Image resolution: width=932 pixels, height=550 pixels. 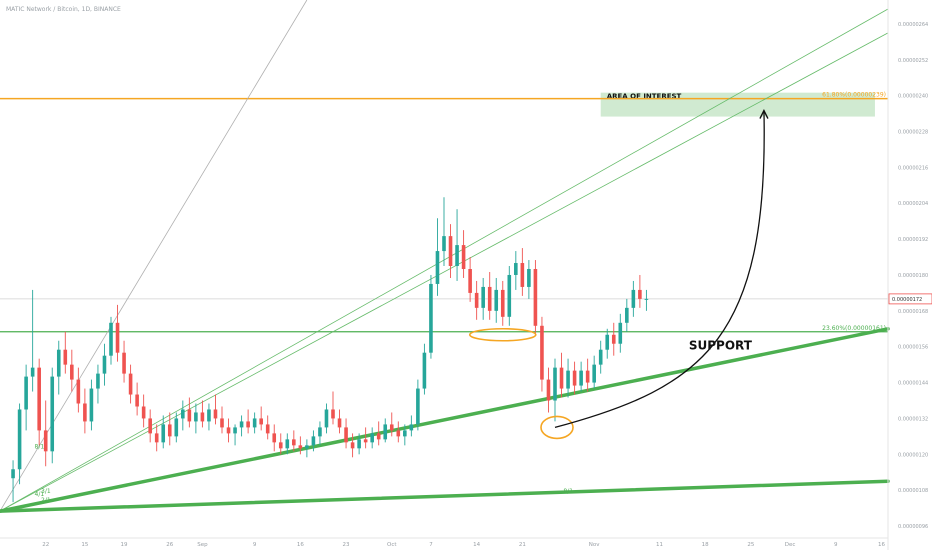 What do you see at coordinates (913, 384) in the screenshot?
I see `price-tick-label: 0.00000144` at bounding box center [913, 384].